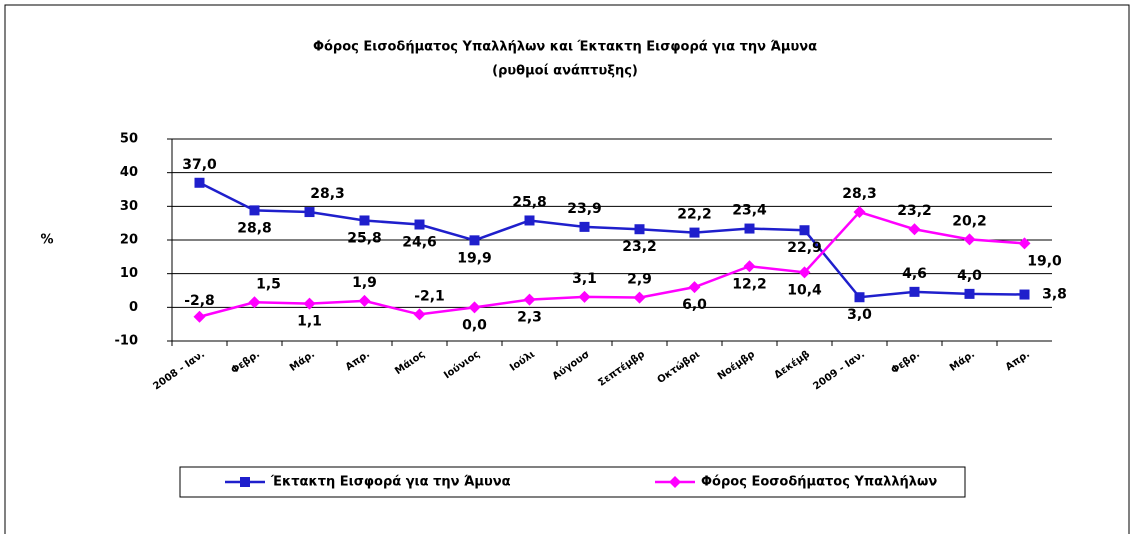 The image size is (1135, 534). Describe the element at coordinates (254, 228) in the screenshot. I see `data-label: 28,8` at that location.